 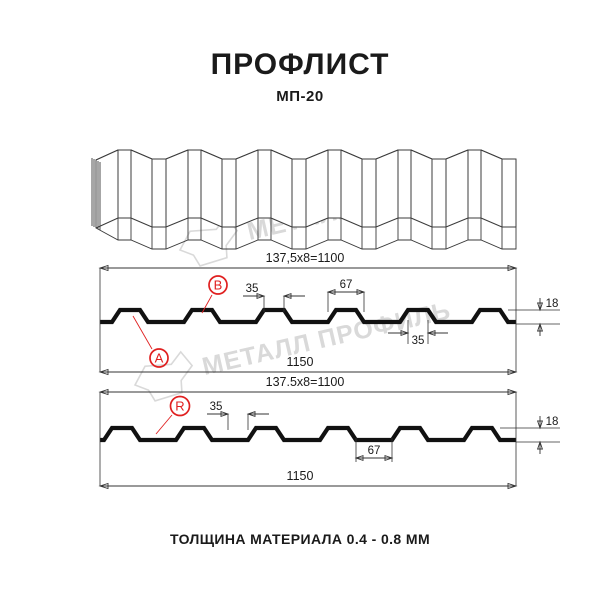 I want to click on profile-outline-top, so click(x=308, y=316).